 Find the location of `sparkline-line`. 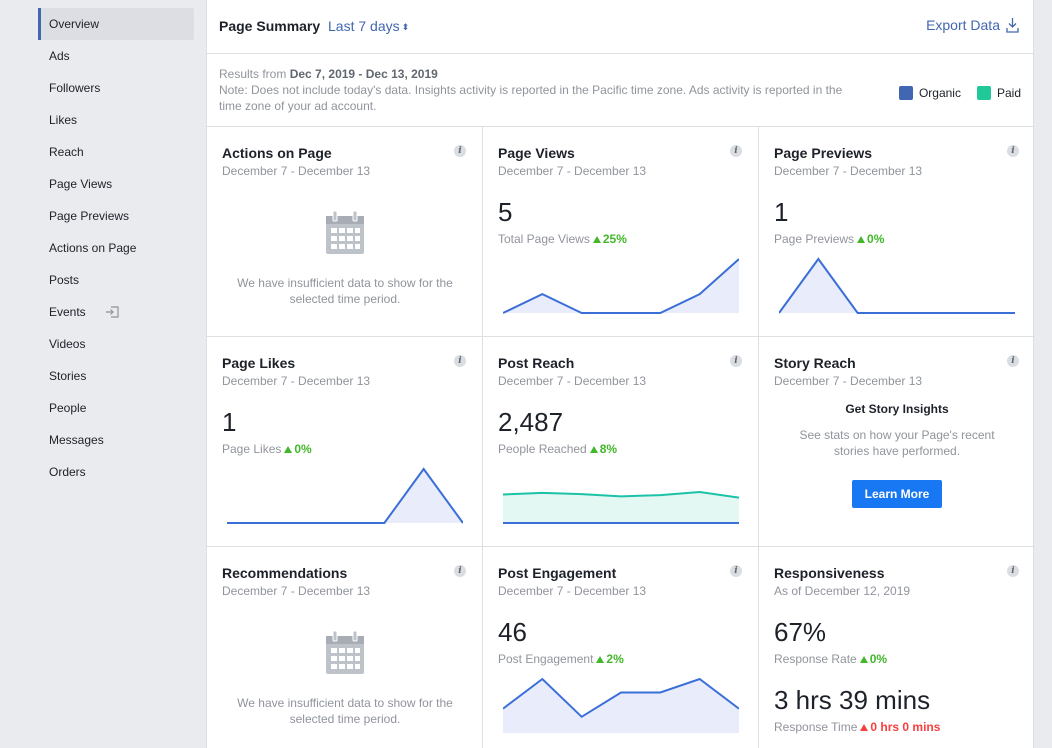

sparkline-line is located at coordinates (345, 496).